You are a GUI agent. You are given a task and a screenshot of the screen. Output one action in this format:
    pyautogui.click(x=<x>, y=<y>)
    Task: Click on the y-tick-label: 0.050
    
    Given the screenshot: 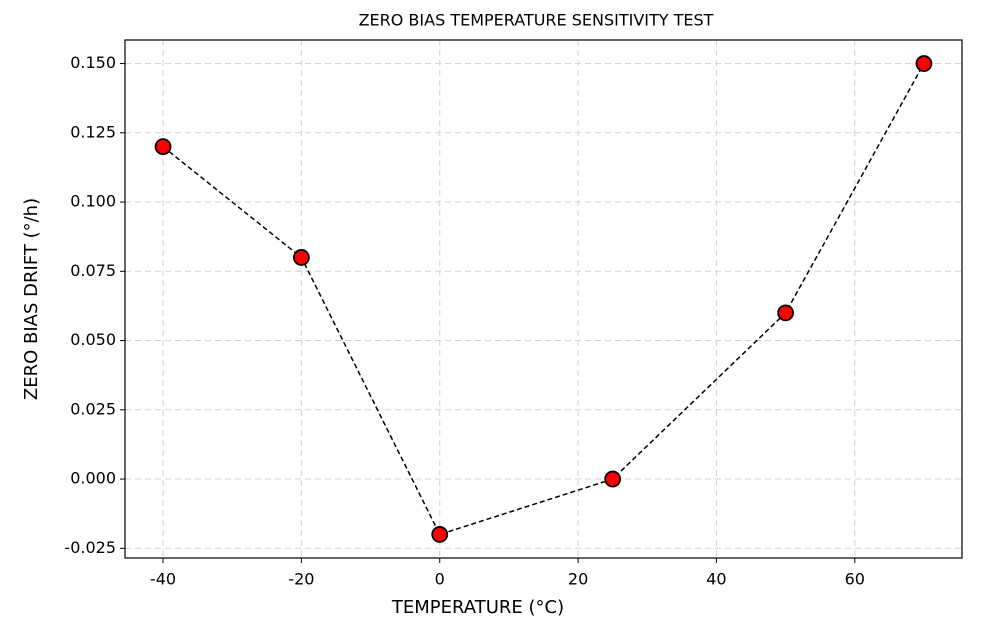 What is the action you would take?
    pyautogui.click(x=93, y=339)
    